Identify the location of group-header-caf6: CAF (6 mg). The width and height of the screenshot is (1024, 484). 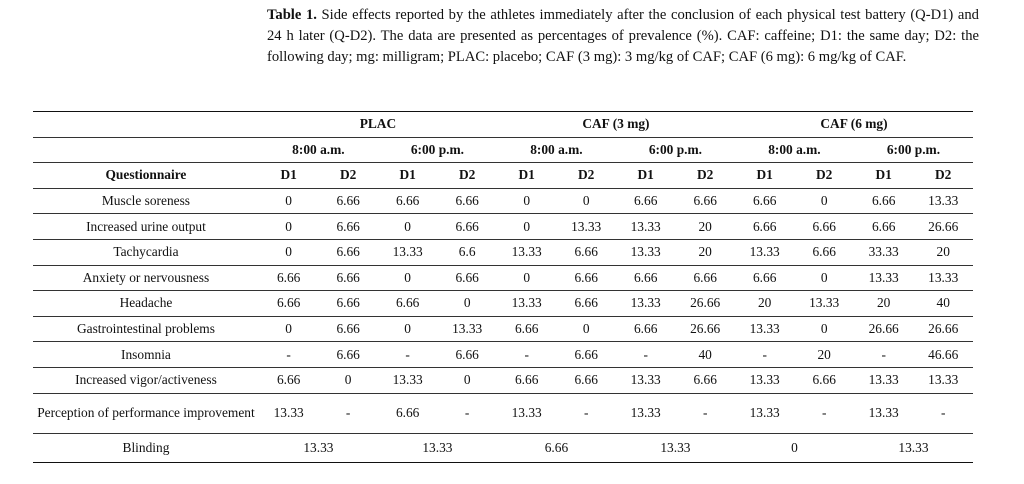
(853, 124).